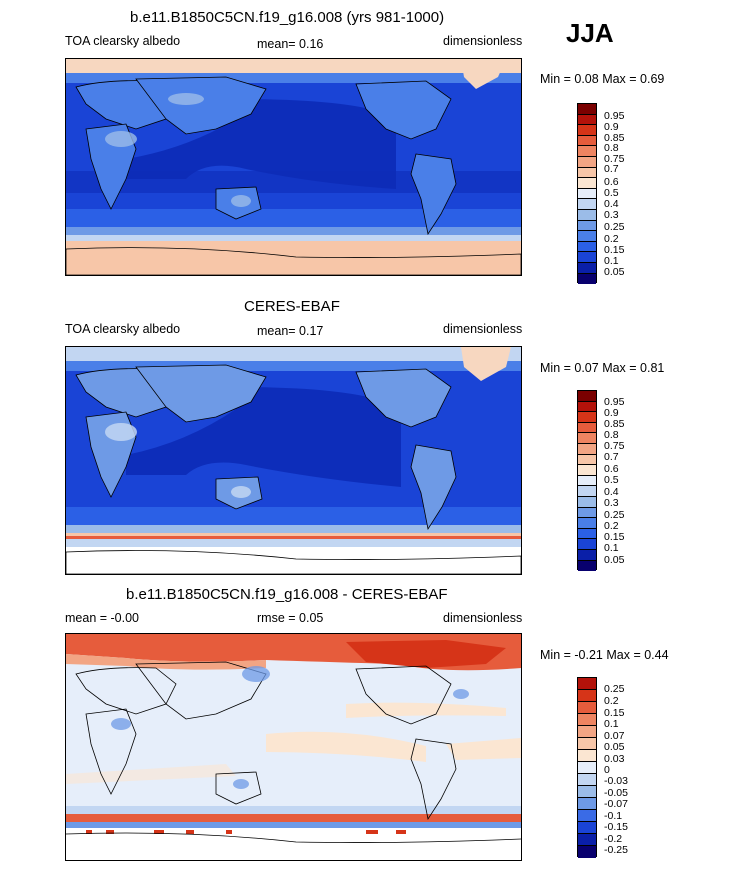 The image size is (733, 872). I want to click on panel1-colorbar-tick: 0.4, so click(611, 204).